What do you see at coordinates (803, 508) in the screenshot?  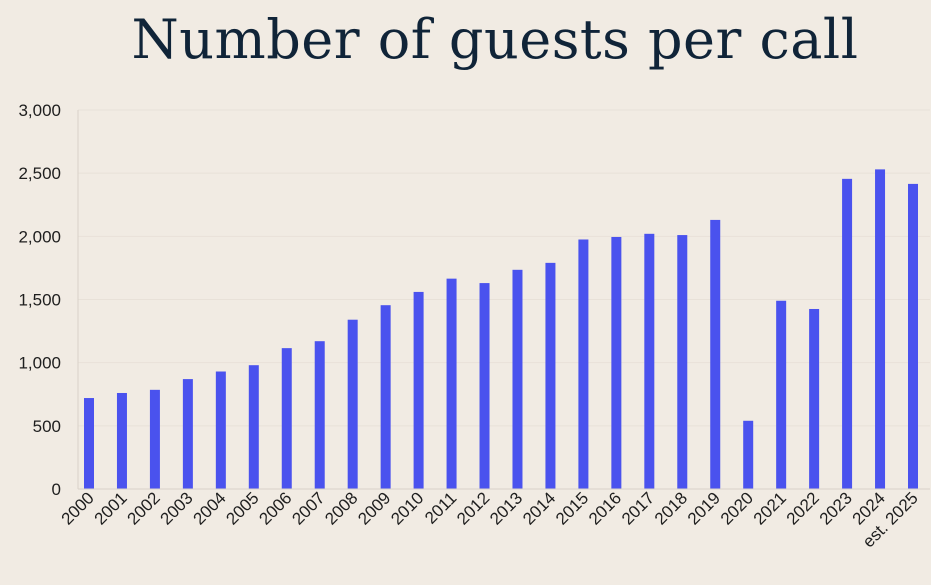 I see `x-tick-label: 2022` at bounding box center [803, 508].